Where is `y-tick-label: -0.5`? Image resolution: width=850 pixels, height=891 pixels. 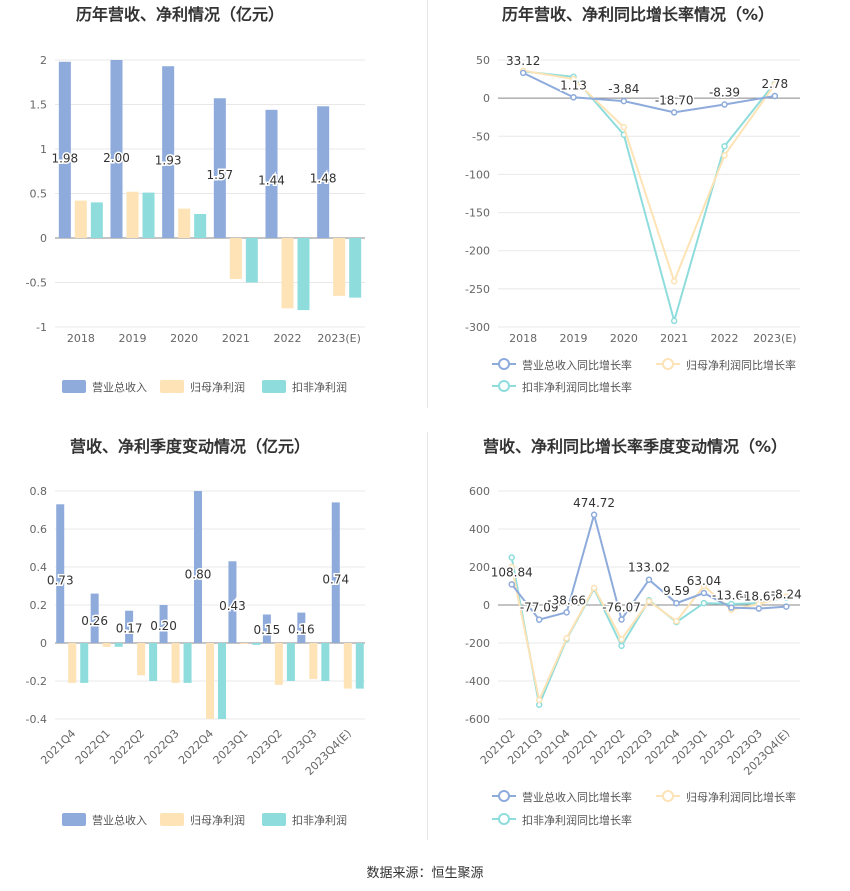
y-tick-label: -0.5 is located at coordinates (36, 283).